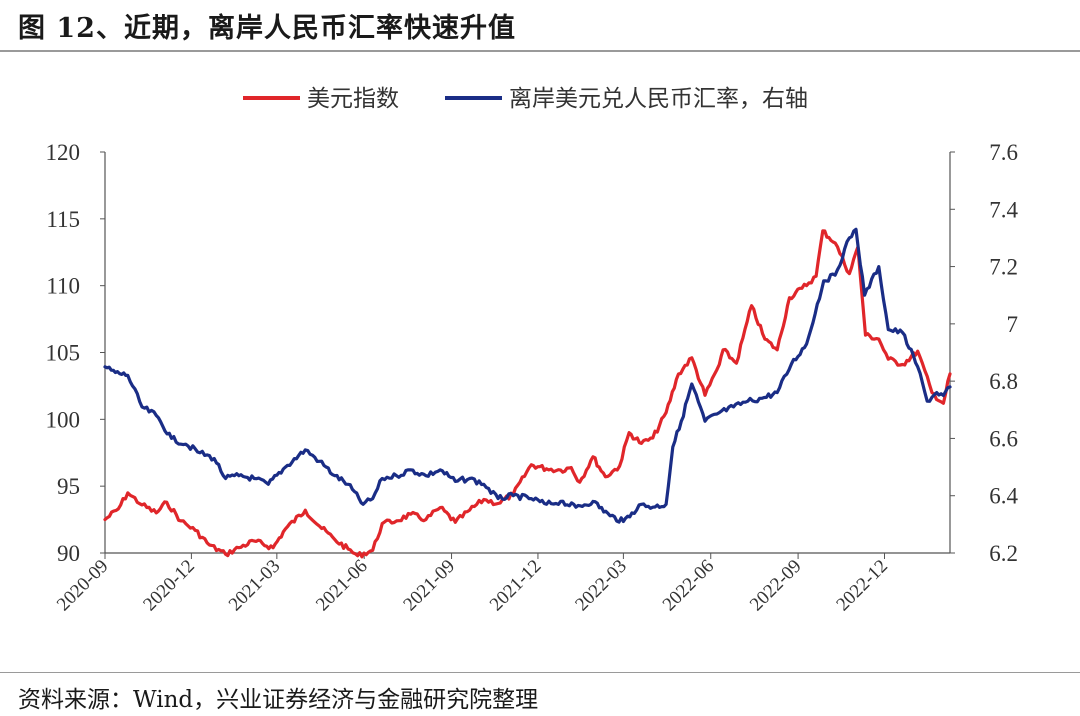 The image size is (1080, 716). I want to click on x-tick-label: 2022-06, so click(689, 586).